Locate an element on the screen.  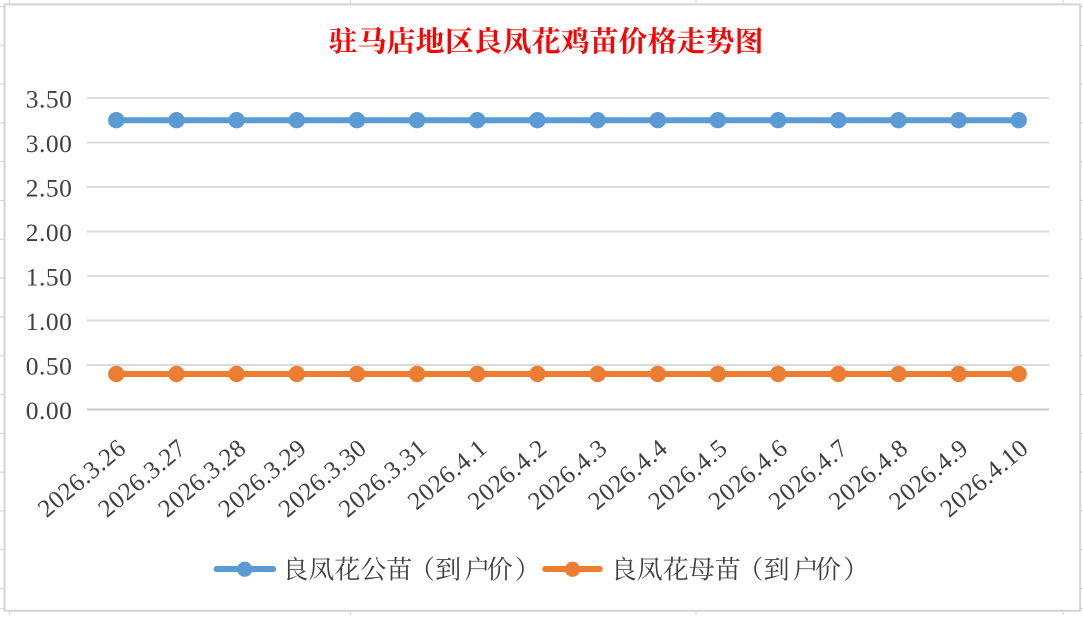
svg-text: 0.50 is located at coordinates (49, 365).